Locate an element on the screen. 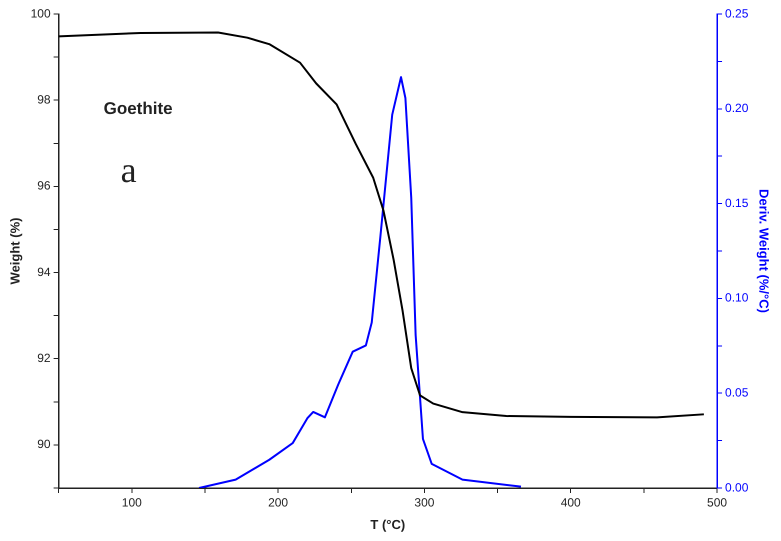 The width and height of the screenshot is (781, 541). y2-tick-label: 0.20 is located at coordinates (737, 108).